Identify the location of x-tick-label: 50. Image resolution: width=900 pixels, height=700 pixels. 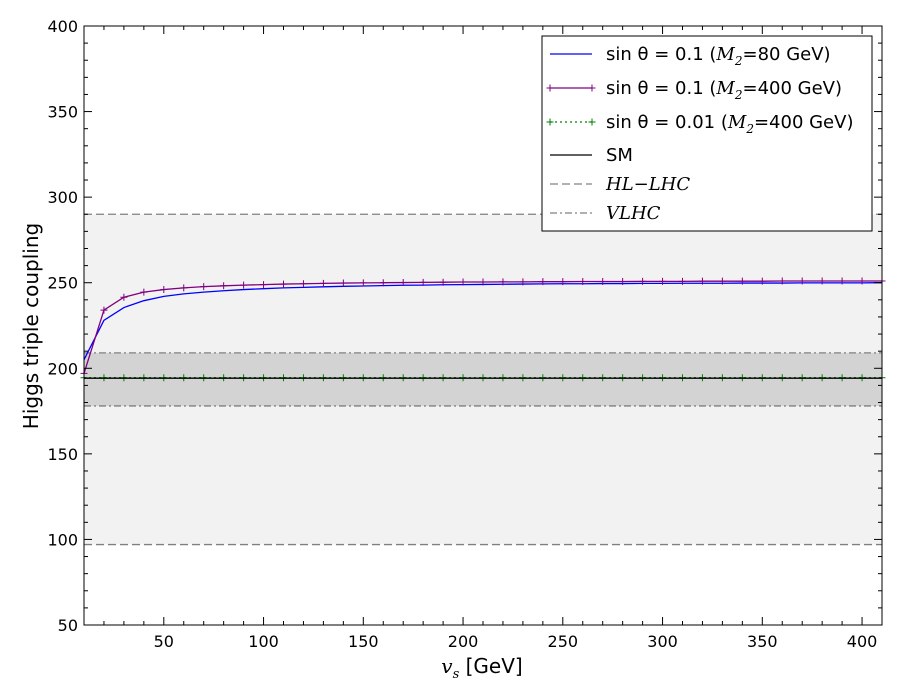
(164, 641).